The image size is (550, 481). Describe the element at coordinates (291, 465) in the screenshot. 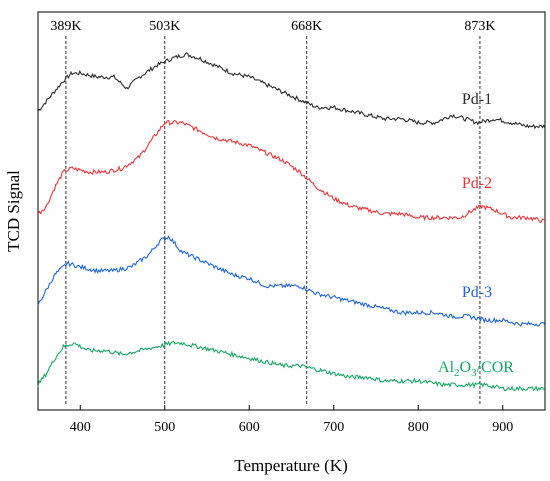

I see `x-axis-label: Temperature (K)` at that location.